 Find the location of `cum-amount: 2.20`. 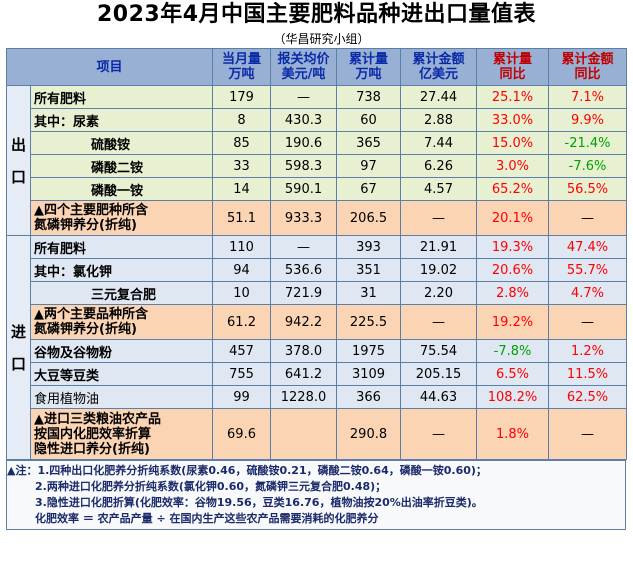

cum-amount: 2.20 is located at coordinates (439, 293).